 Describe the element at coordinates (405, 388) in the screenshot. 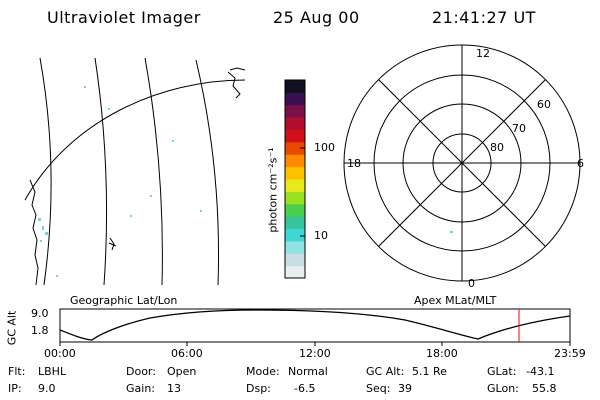

I see `seq-value: 39` at that location.